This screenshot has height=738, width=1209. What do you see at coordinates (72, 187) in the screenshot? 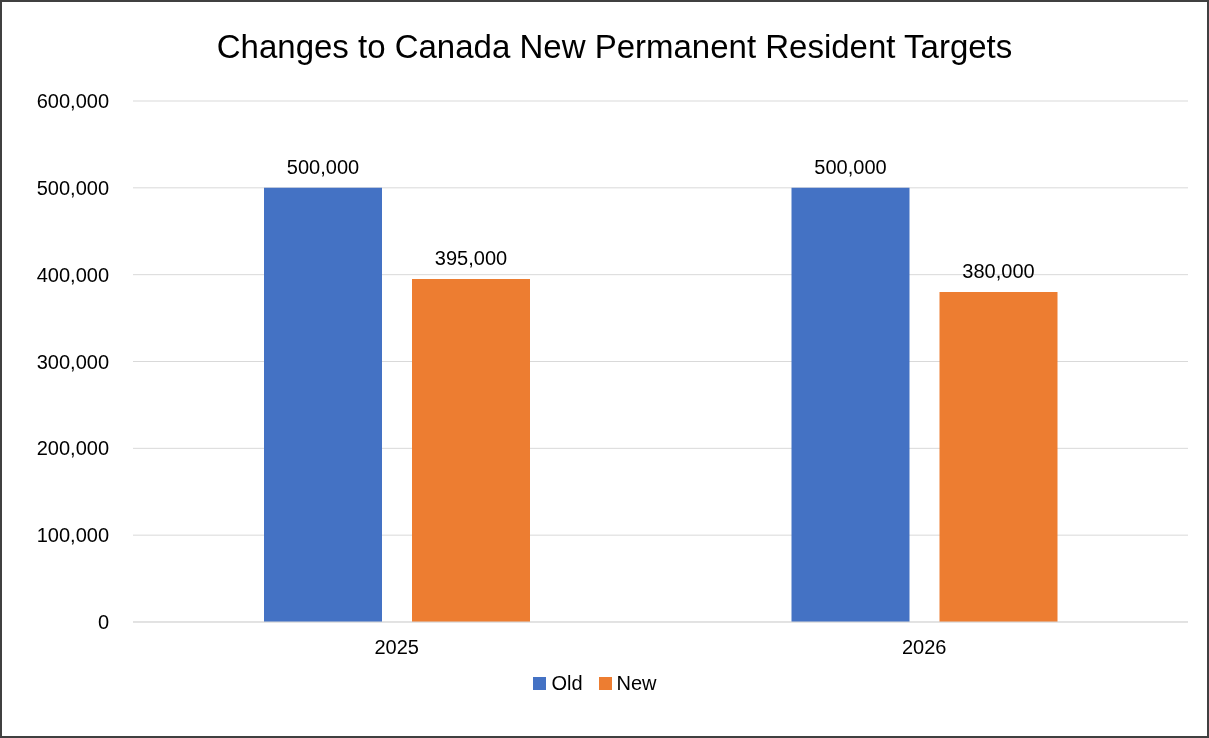
I see `y-tick-label: 500,000` at bounding box center [72, 187].